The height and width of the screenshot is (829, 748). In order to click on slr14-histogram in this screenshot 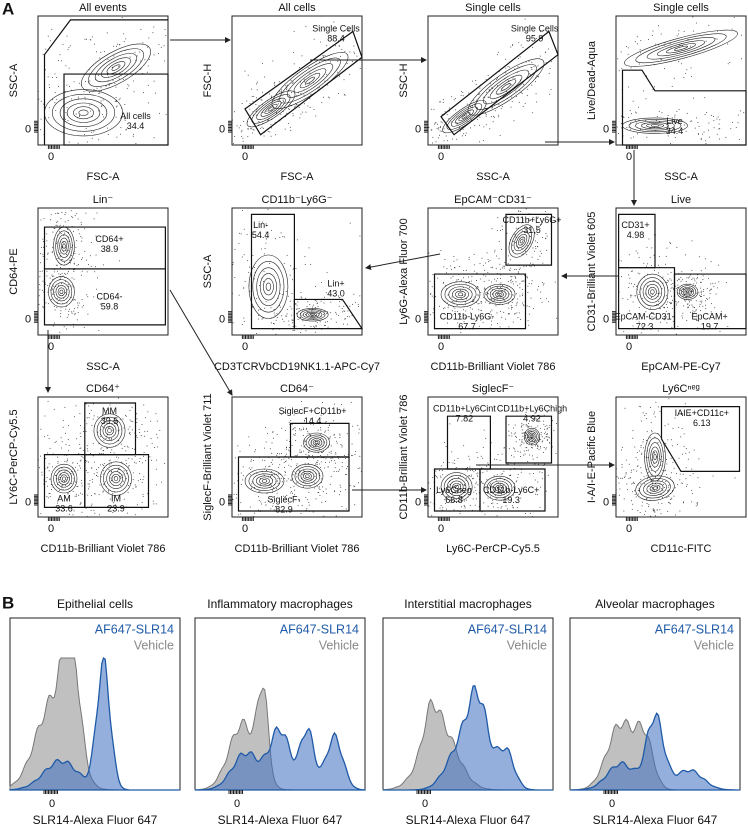, I will do `click(655, 751)`.